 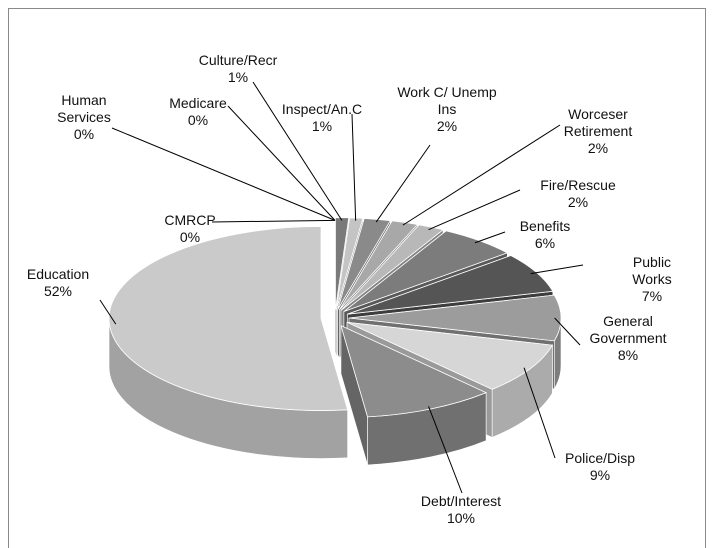 I want to click on category-name: Work C/ Unemp Ins, so click(x=447, y=100).